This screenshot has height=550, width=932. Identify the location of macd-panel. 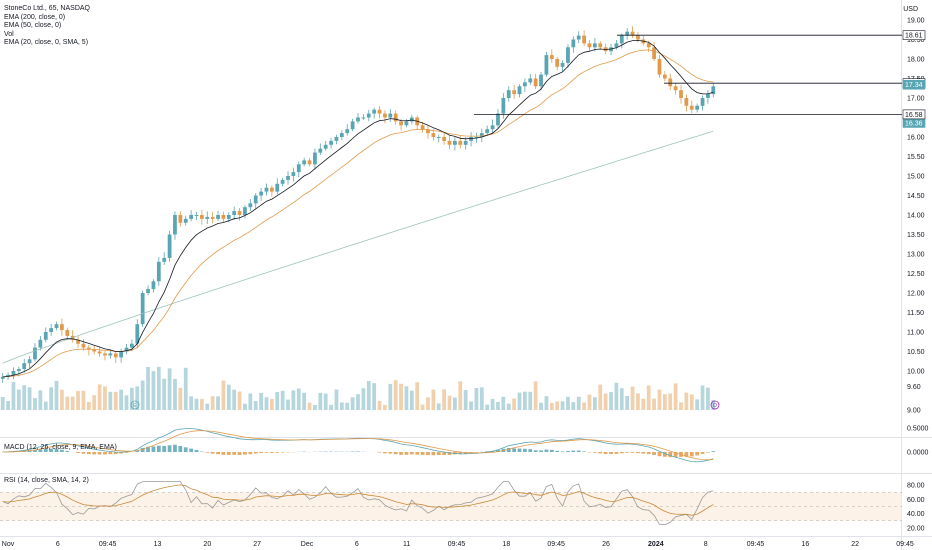
(359, 445).